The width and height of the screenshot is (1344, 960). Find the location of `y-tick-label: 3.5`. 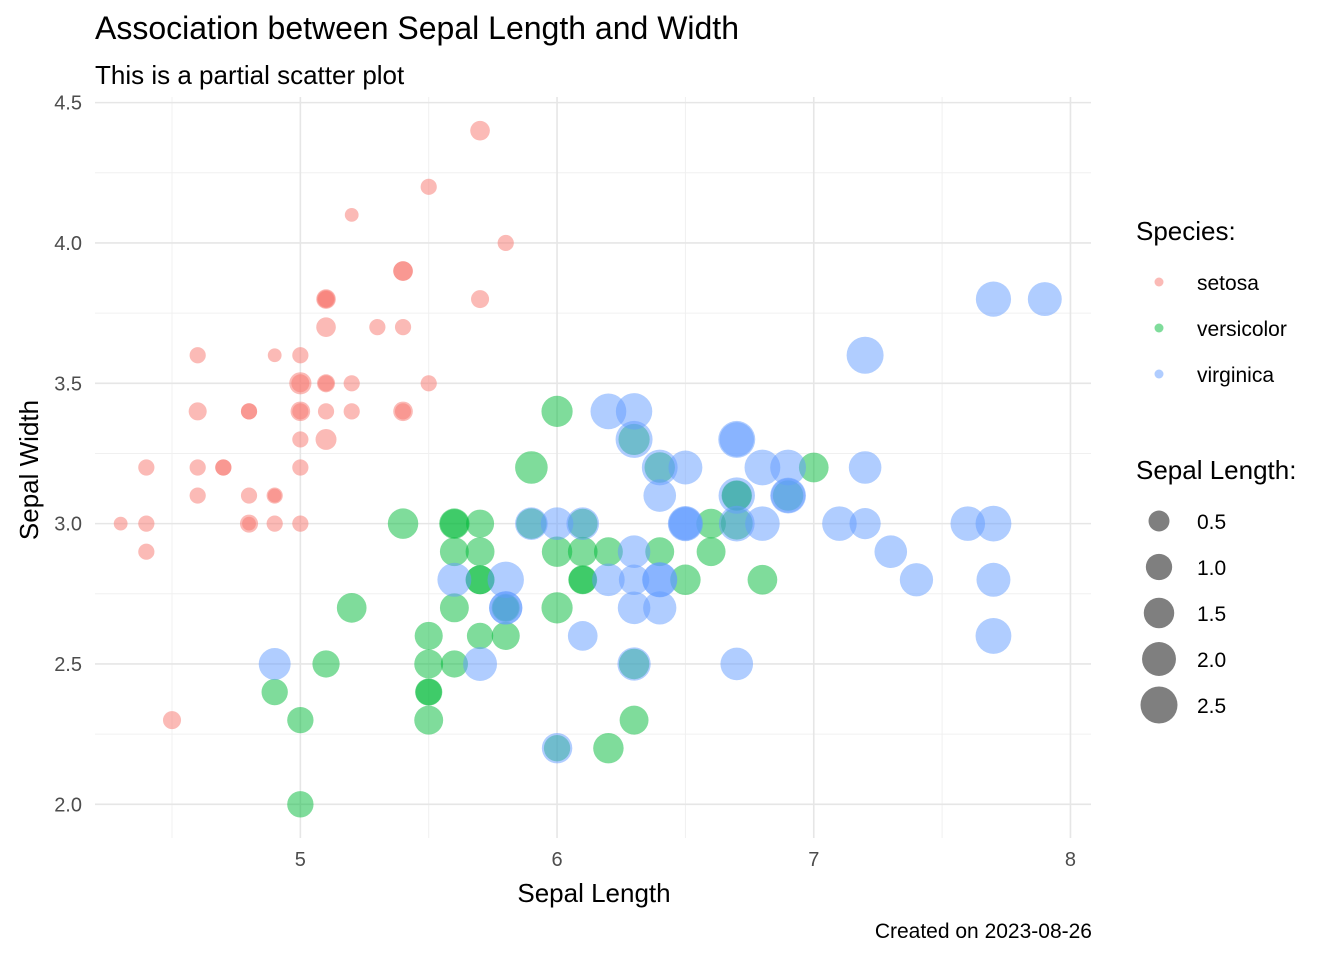

y-tick-label: 3.5 is located at coordinates (68, 384).